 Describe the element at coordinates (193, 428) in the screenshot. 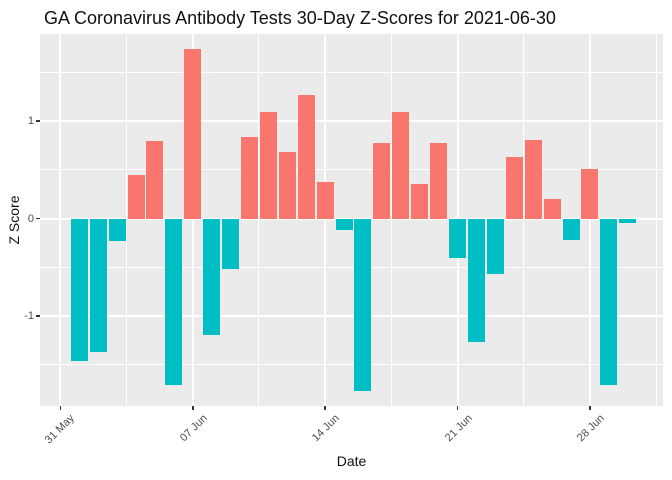

I see `x-axis-tick-label: 07 Jun` at that location.